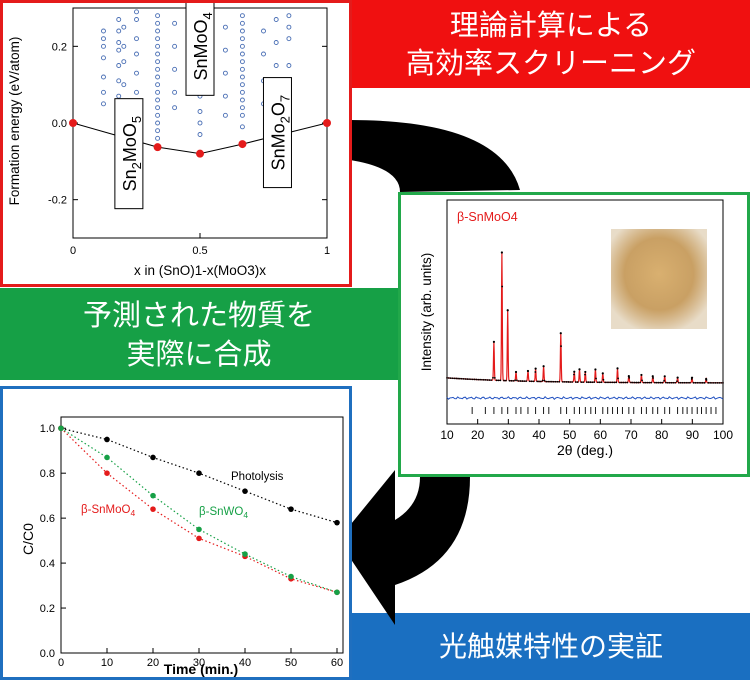 The width and height of the screenshot is (750, 681). What do you see at coordinates (199, 251) in the screenshot?
I see `fe-x-tick-label: 0.5` at bounding box center [199, 251].